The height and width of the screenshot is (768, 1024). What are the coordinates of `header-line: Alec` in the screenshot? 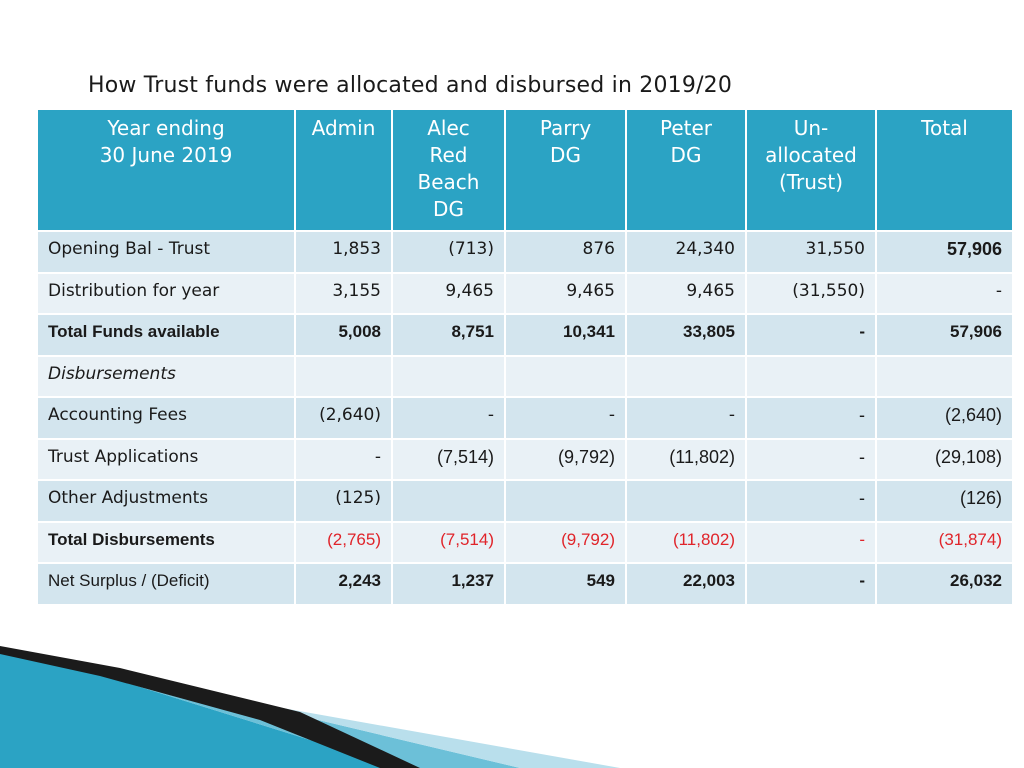 It's located at (448, 128).